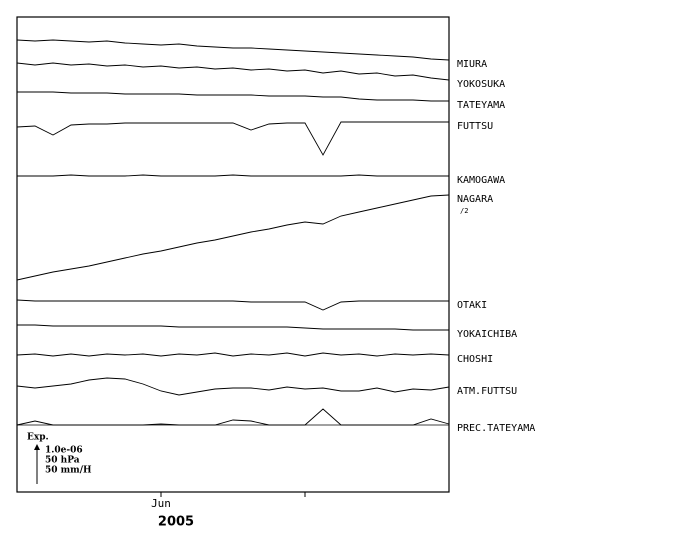 Image resolution: width=700 pixels, height=544 pixels. I want to click on scale-label: 50 hPa, so click(62, 461).